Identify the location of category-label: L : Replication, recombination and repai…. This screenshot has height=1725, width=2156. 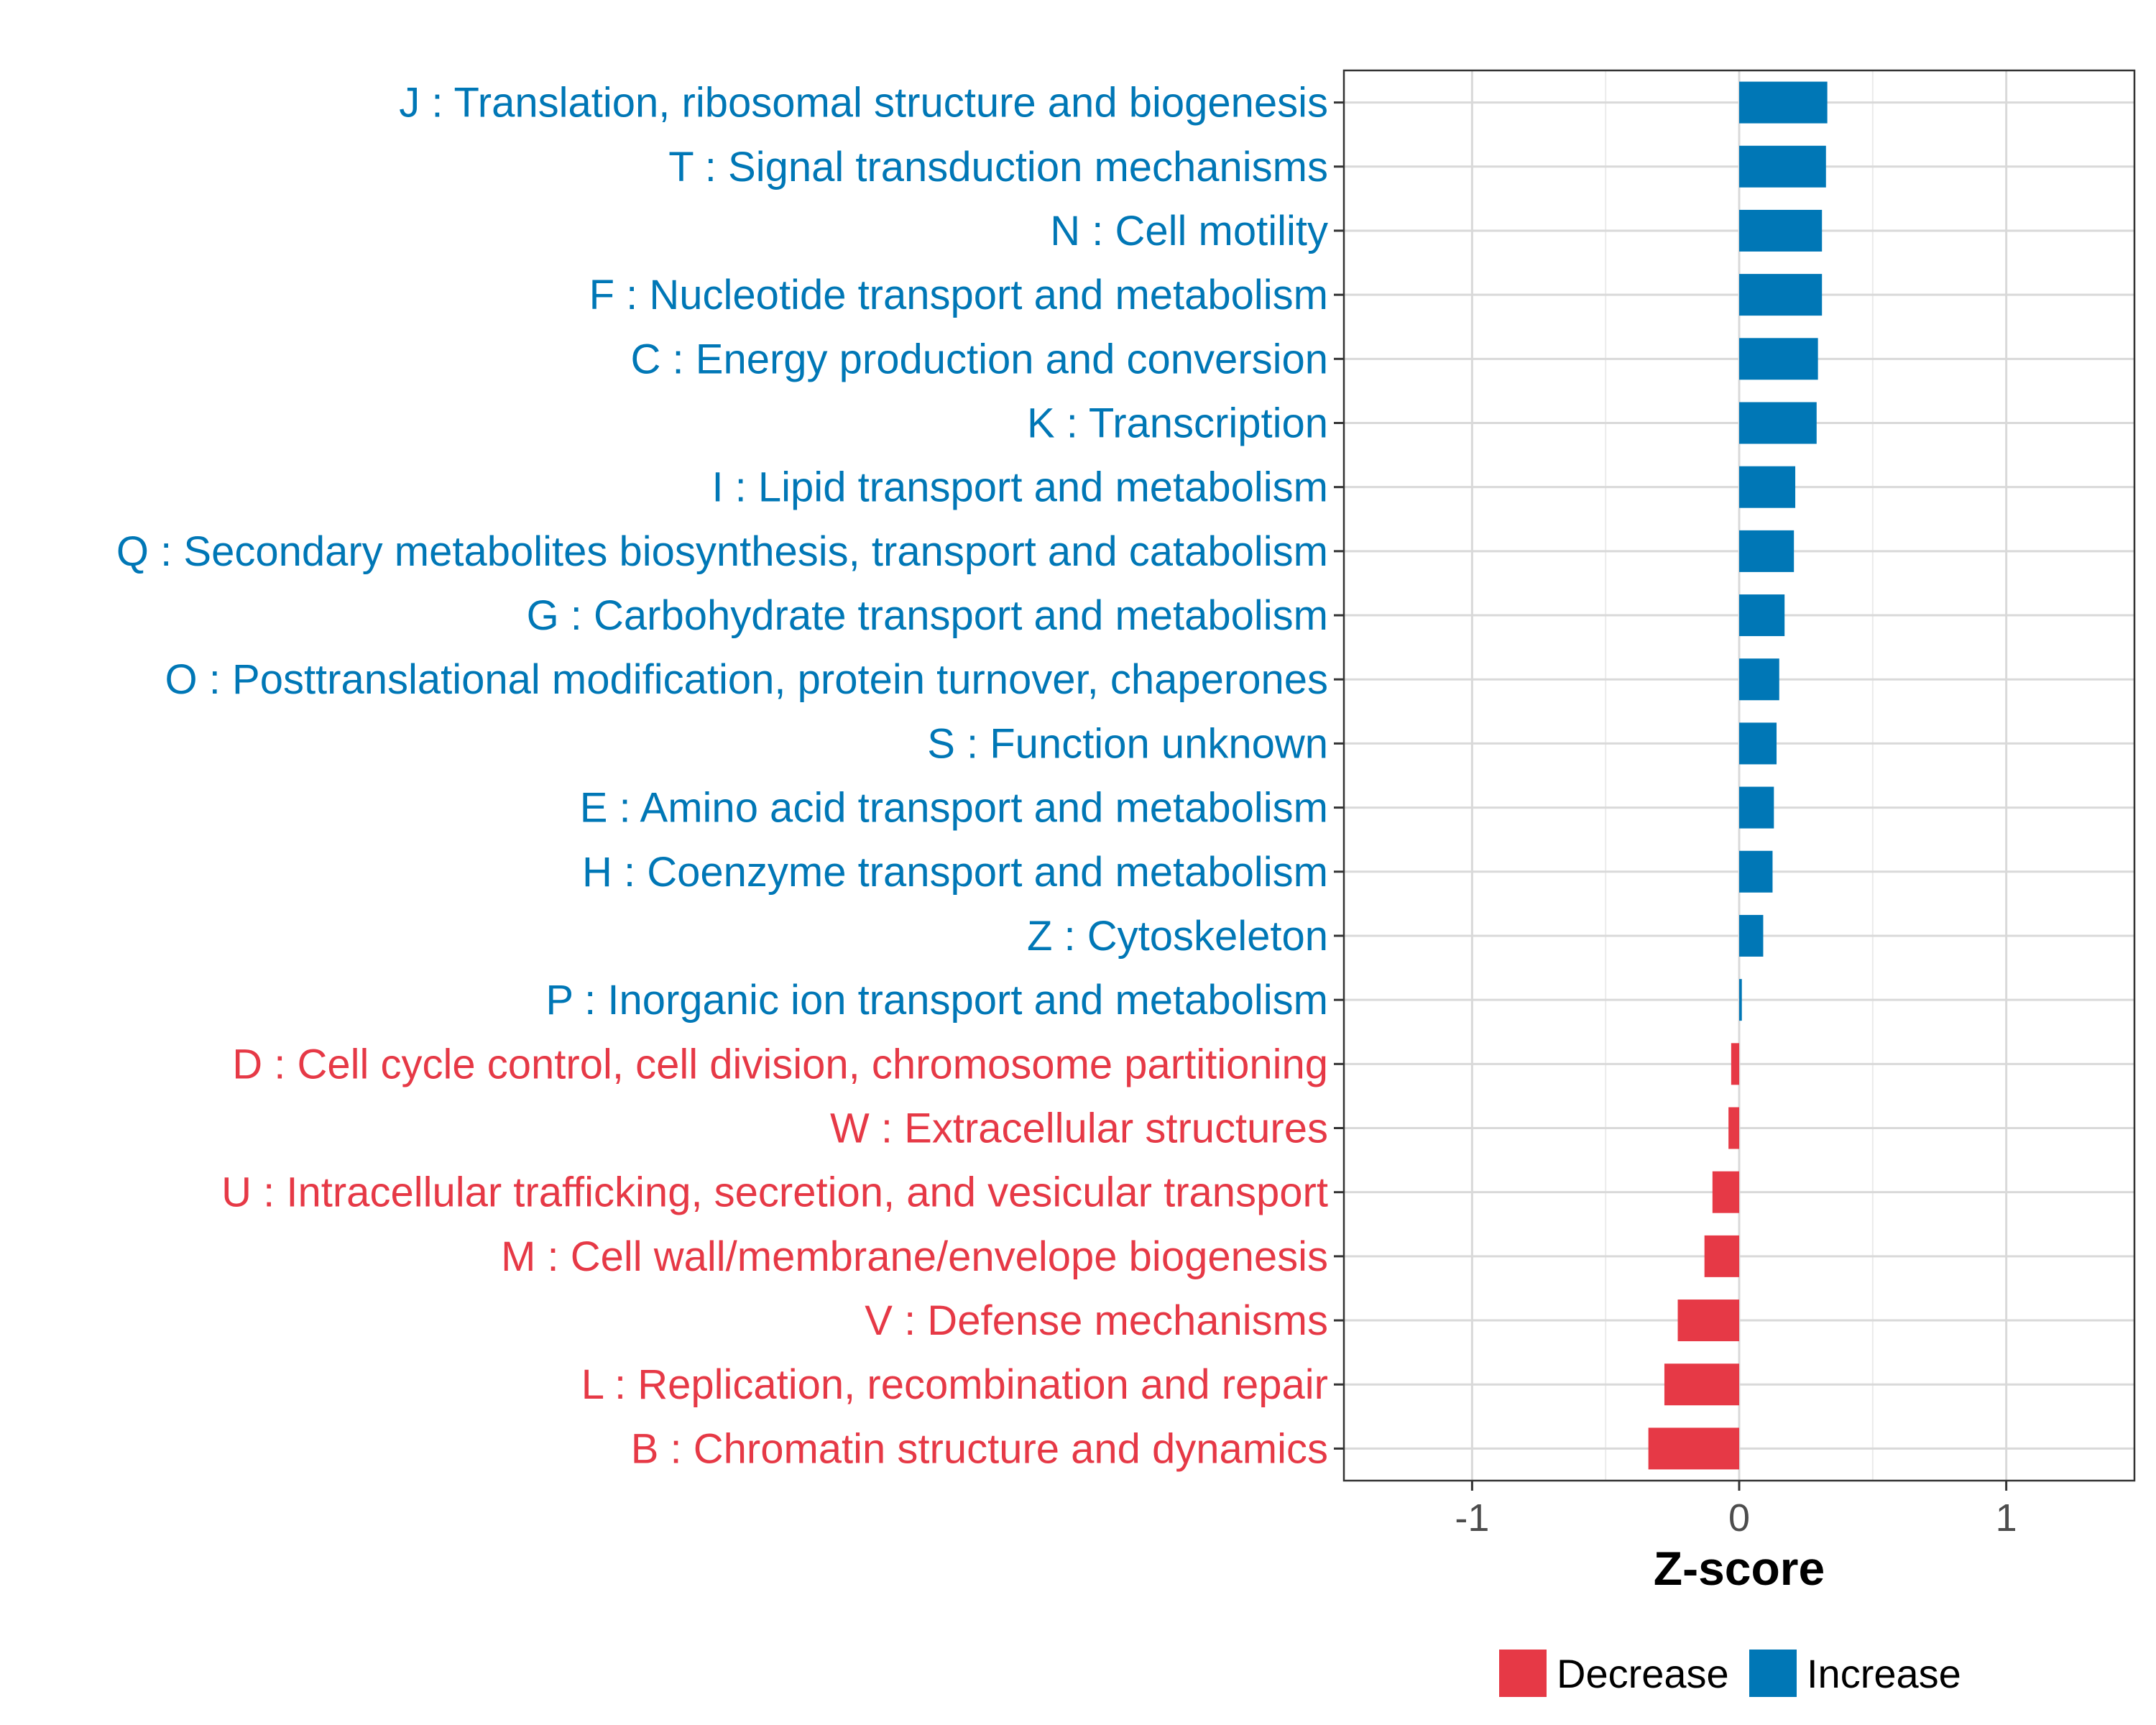
(954, 1384).